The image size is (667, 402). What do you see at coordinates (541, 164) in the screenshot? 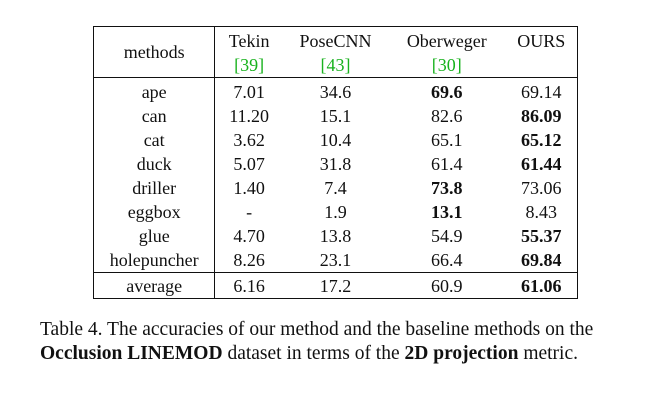
I see `value-cell: 61.44` at bounding box center [541, 164].